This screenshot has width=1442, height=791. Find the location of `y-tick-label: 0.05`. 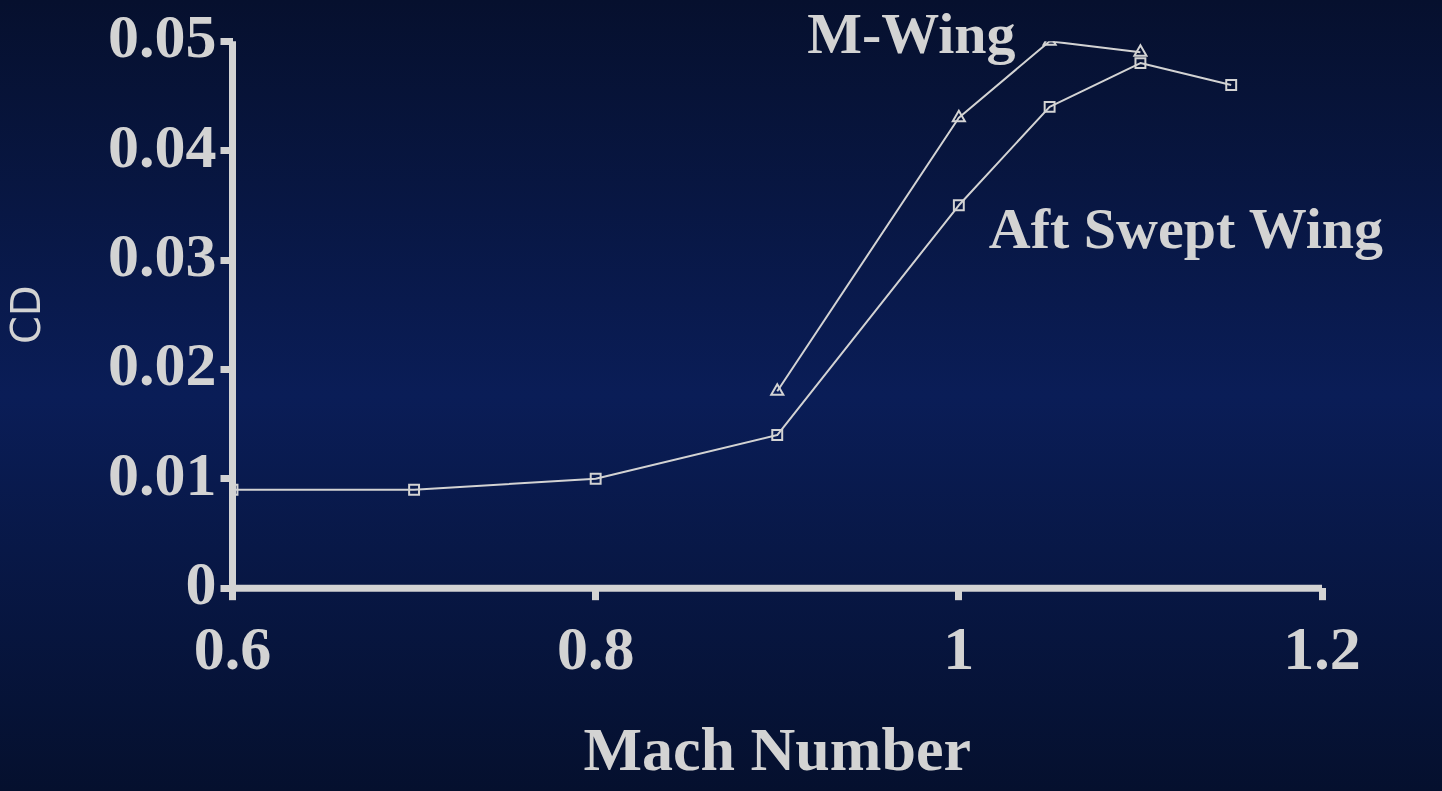

y-tick-label: 0.05 is located at coordinates (162, 36).